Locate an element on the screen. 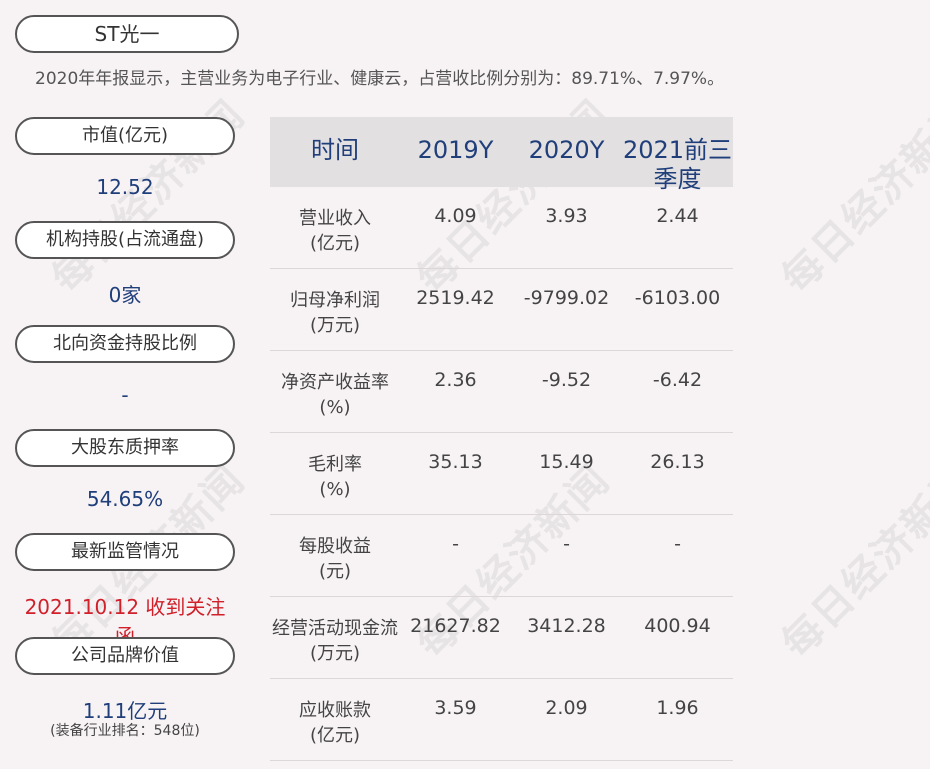 Image resolution: width=930 pixels, height=769 pixels. row-label: 归母净利润 (万元) is located at coordinates (335, 313).